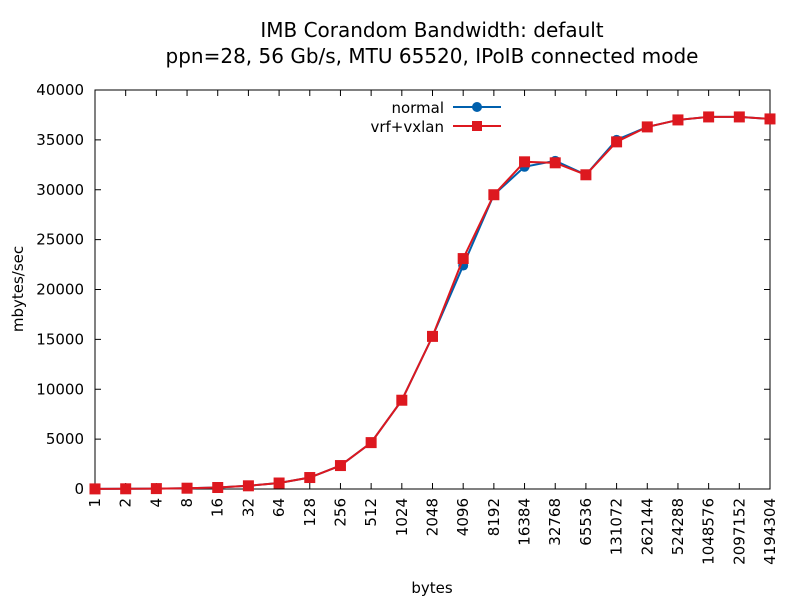 The height and width of the screenshot is (600, 800). I want to click on x-tick-label: 1048576, so click(709, 531).